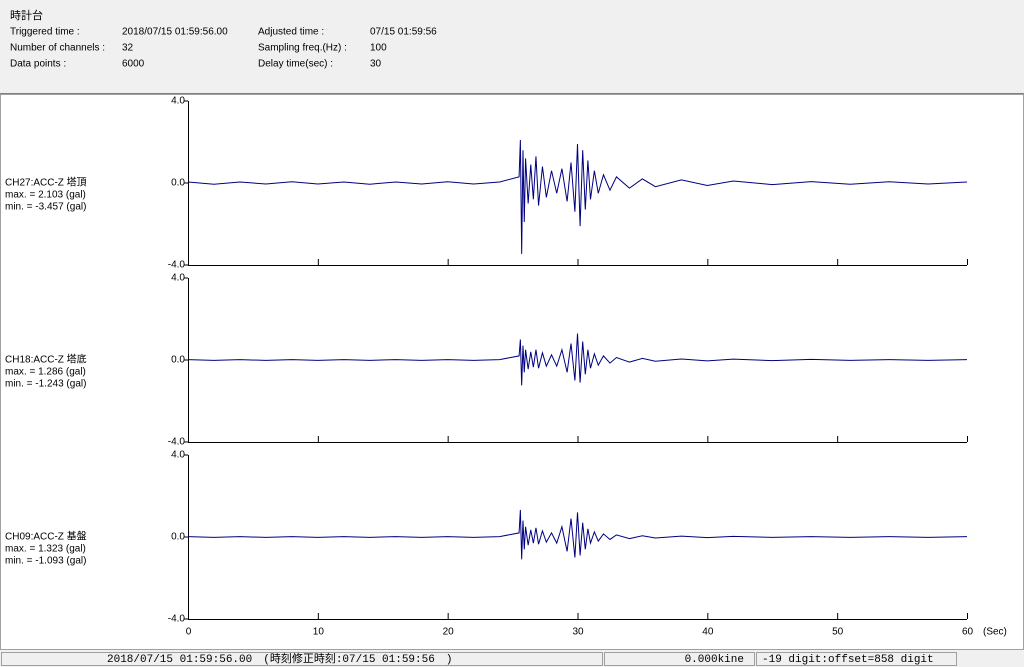  I want to click on field-value: 2018/07/15 01:59:56.00, so click(175, 32).